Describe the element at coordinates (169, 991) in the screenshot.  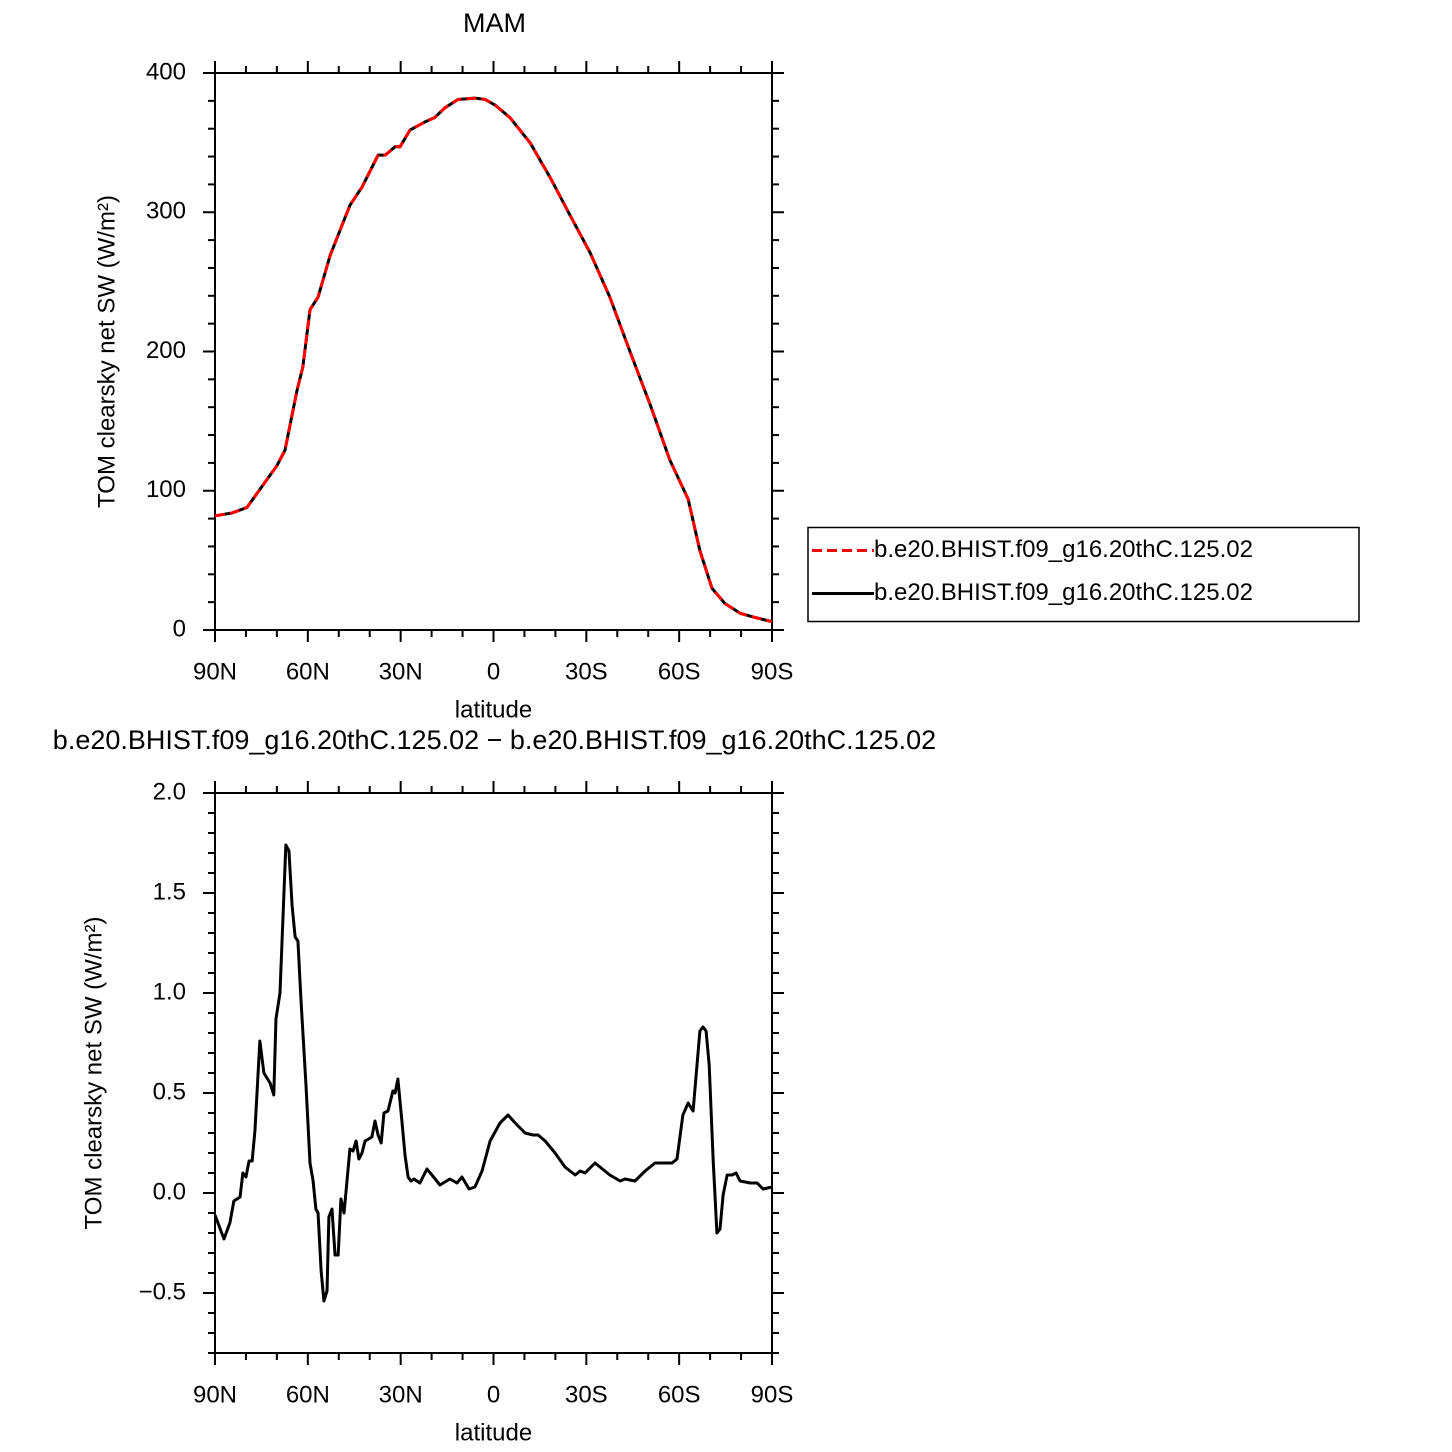
I see `y-tick-label: 1.0` at that location.